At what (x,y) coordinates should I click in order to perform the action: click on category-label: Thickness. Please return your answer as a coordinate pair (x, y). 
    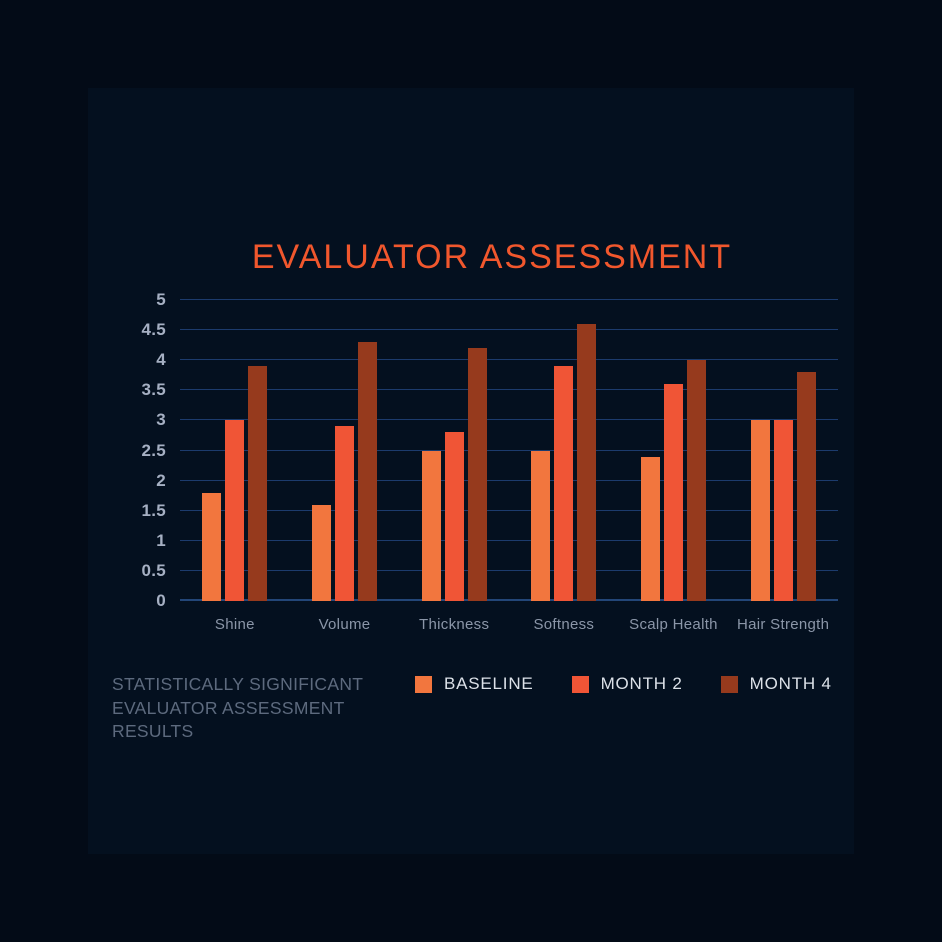
    Looking at the image, I should click on (454, 624).